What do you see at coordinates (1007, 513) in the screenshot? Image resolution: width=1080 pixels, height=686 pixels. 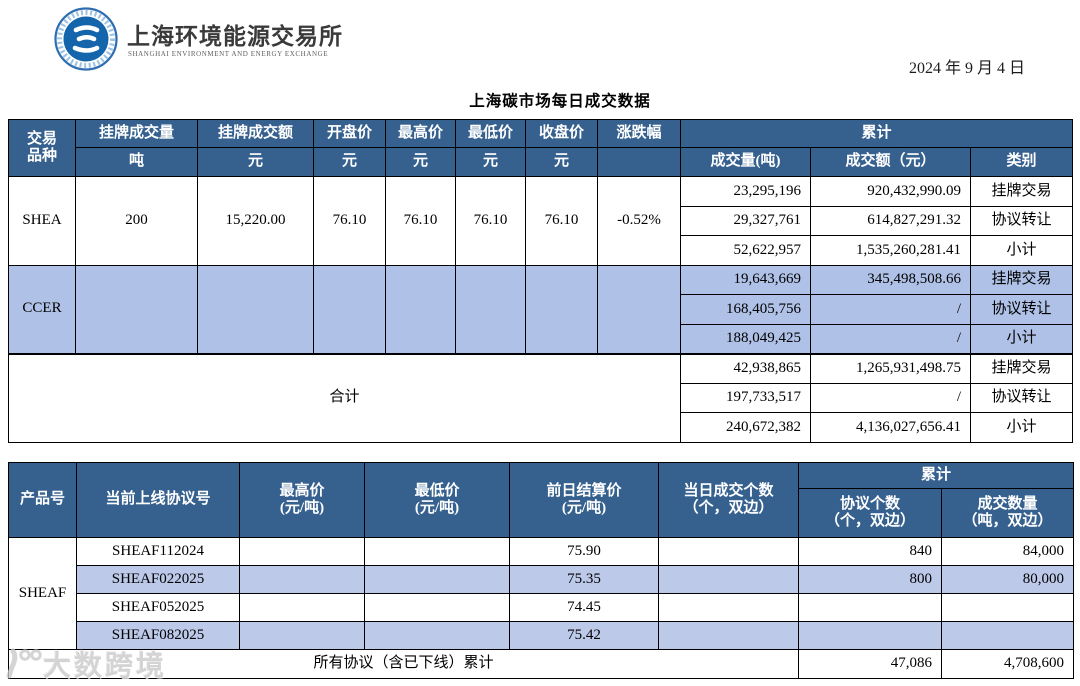 I see `t2-header-cum-volume: 成交数量 （吨，双边）` at bounding box center [1007, 513].